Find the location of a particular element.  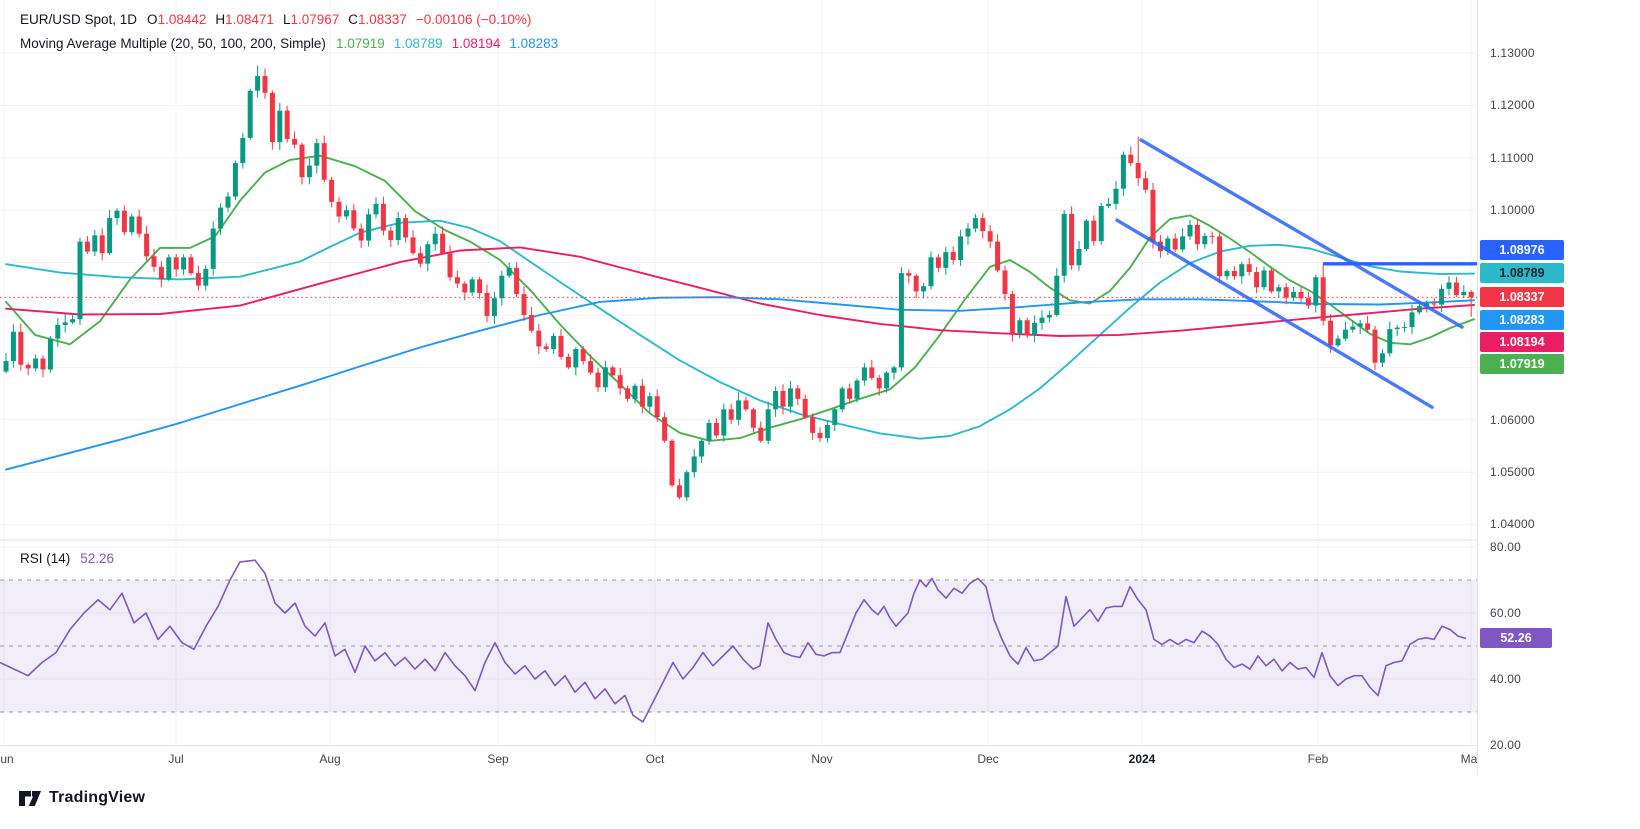

time-axis-label-Jul: Jul is located at coordinates (176, 759).